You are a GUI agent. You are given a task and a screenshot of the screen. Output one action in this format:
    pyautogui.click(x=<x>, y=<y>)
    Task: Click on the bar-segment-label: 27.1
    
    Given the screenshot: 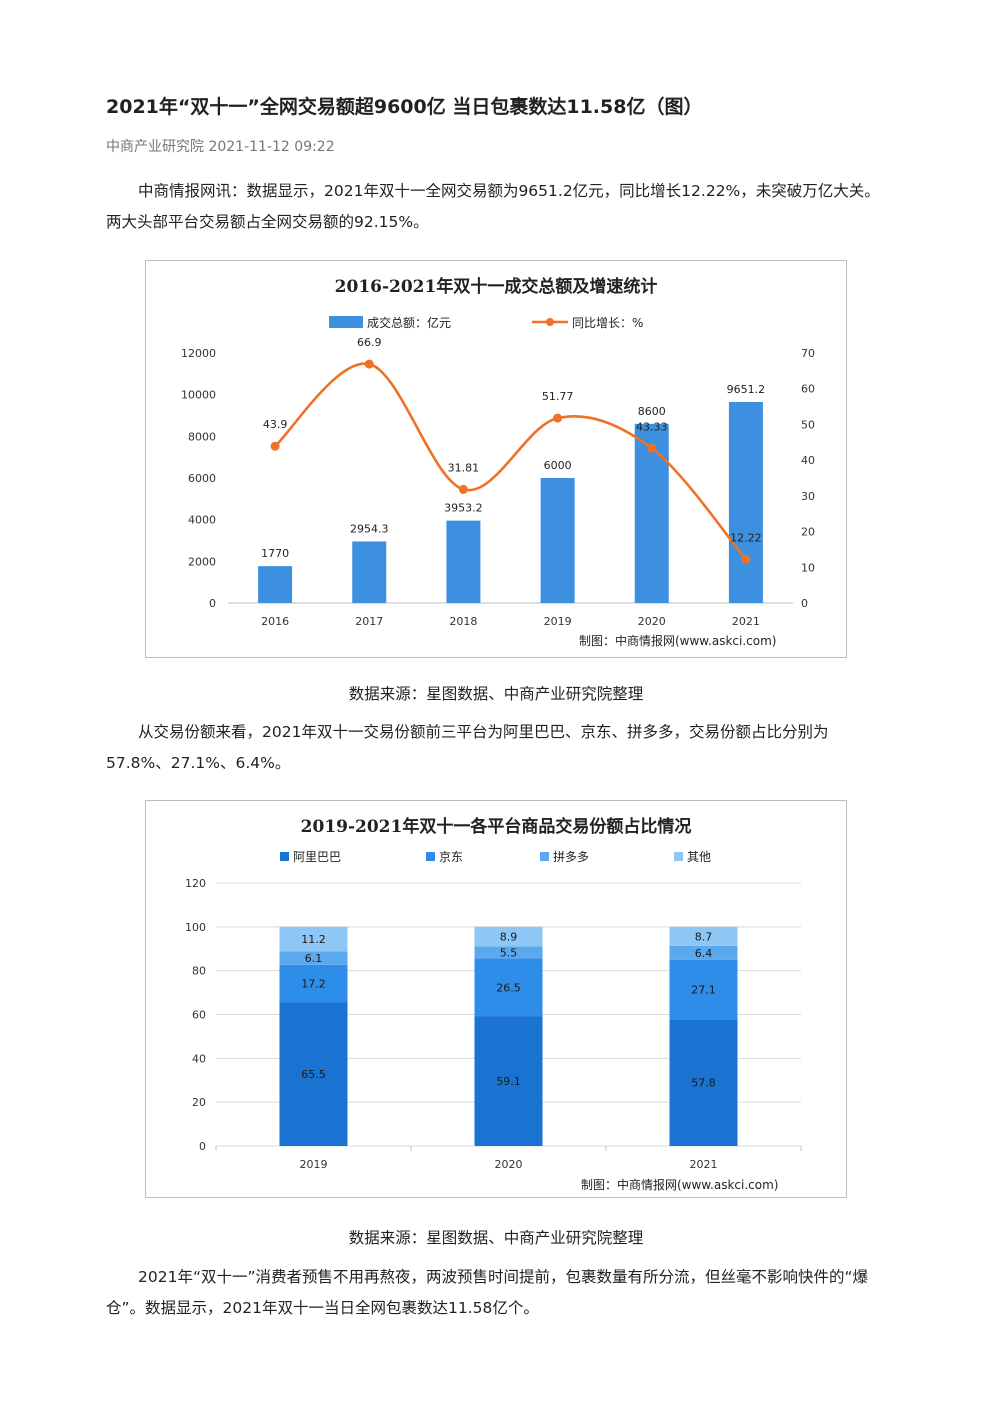 What is the action you would take?
    pyautogui.click(x=703, y=990)
    